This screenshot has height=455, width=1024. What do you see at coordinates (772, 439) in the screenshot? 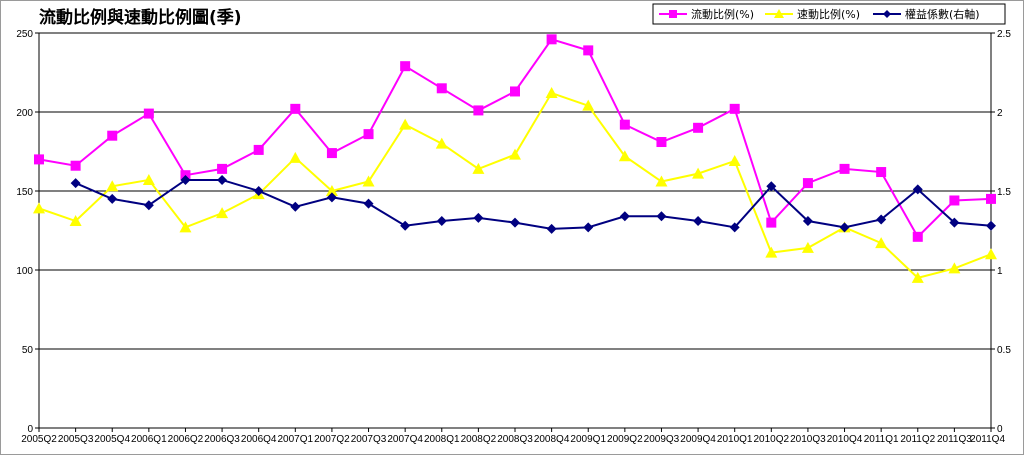
I see `x-tick-label: 2010Q2` at bounding box center [772, 439].